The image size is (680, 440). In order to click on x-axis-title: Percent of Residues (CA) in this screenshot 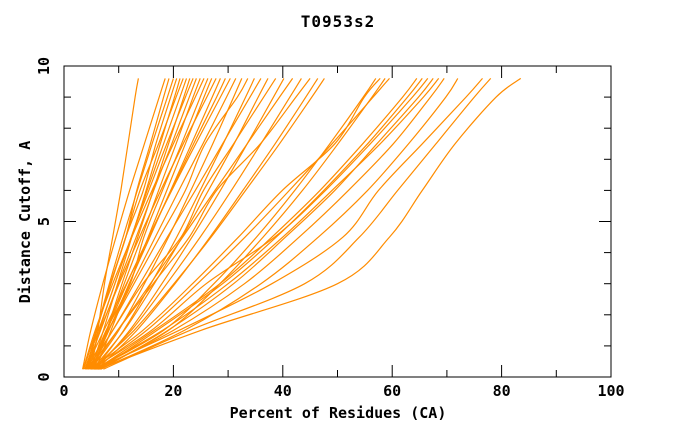, I will do `click(338, 413)`.